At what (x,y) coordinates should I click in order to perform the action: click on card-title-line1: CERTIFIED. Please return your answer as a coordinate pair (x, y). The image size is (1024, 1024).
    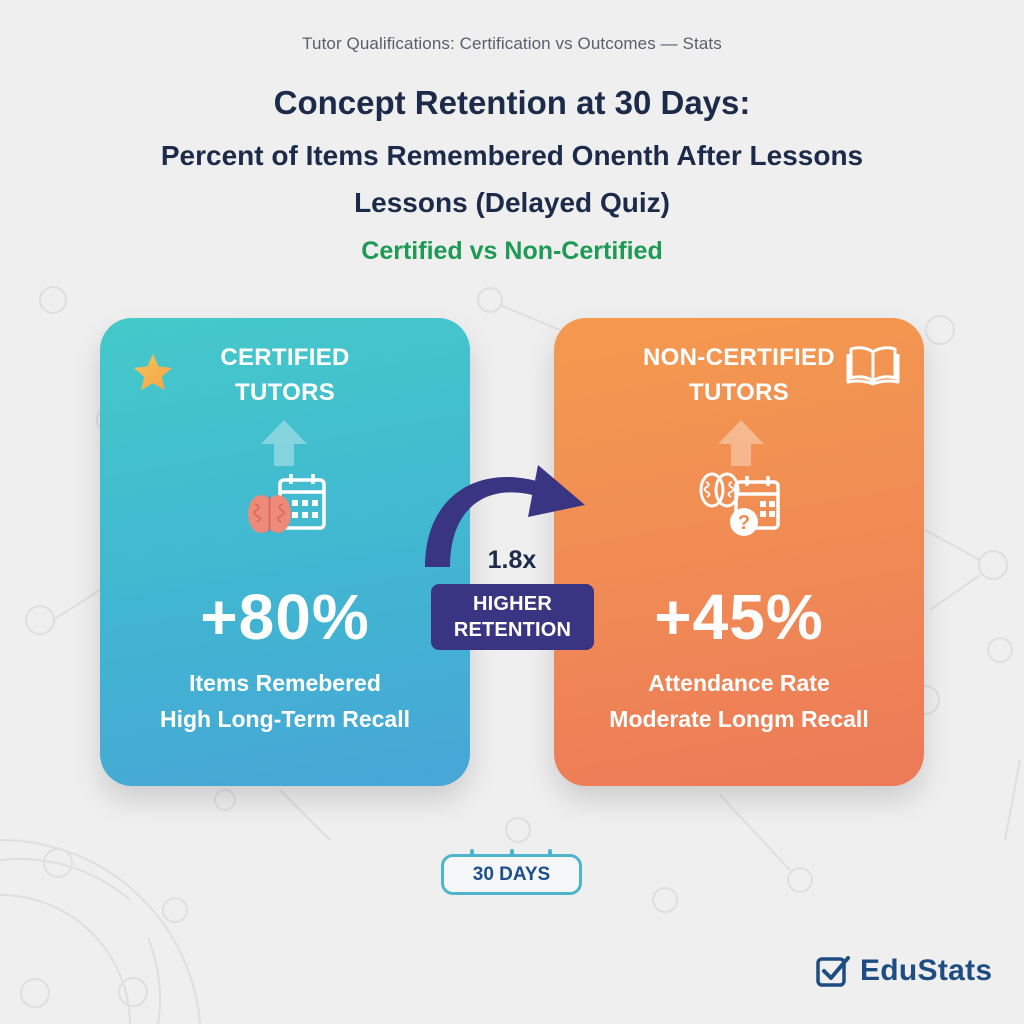
    Looking at the image, I should click on (285, 357).